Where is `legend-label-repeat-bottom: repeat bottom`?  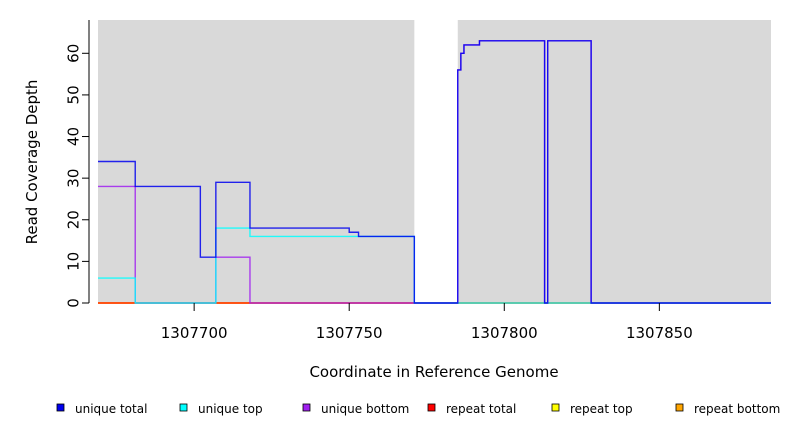
legend-label-repeat-bottom: repeat bottom is located at coordinates (737, 409).